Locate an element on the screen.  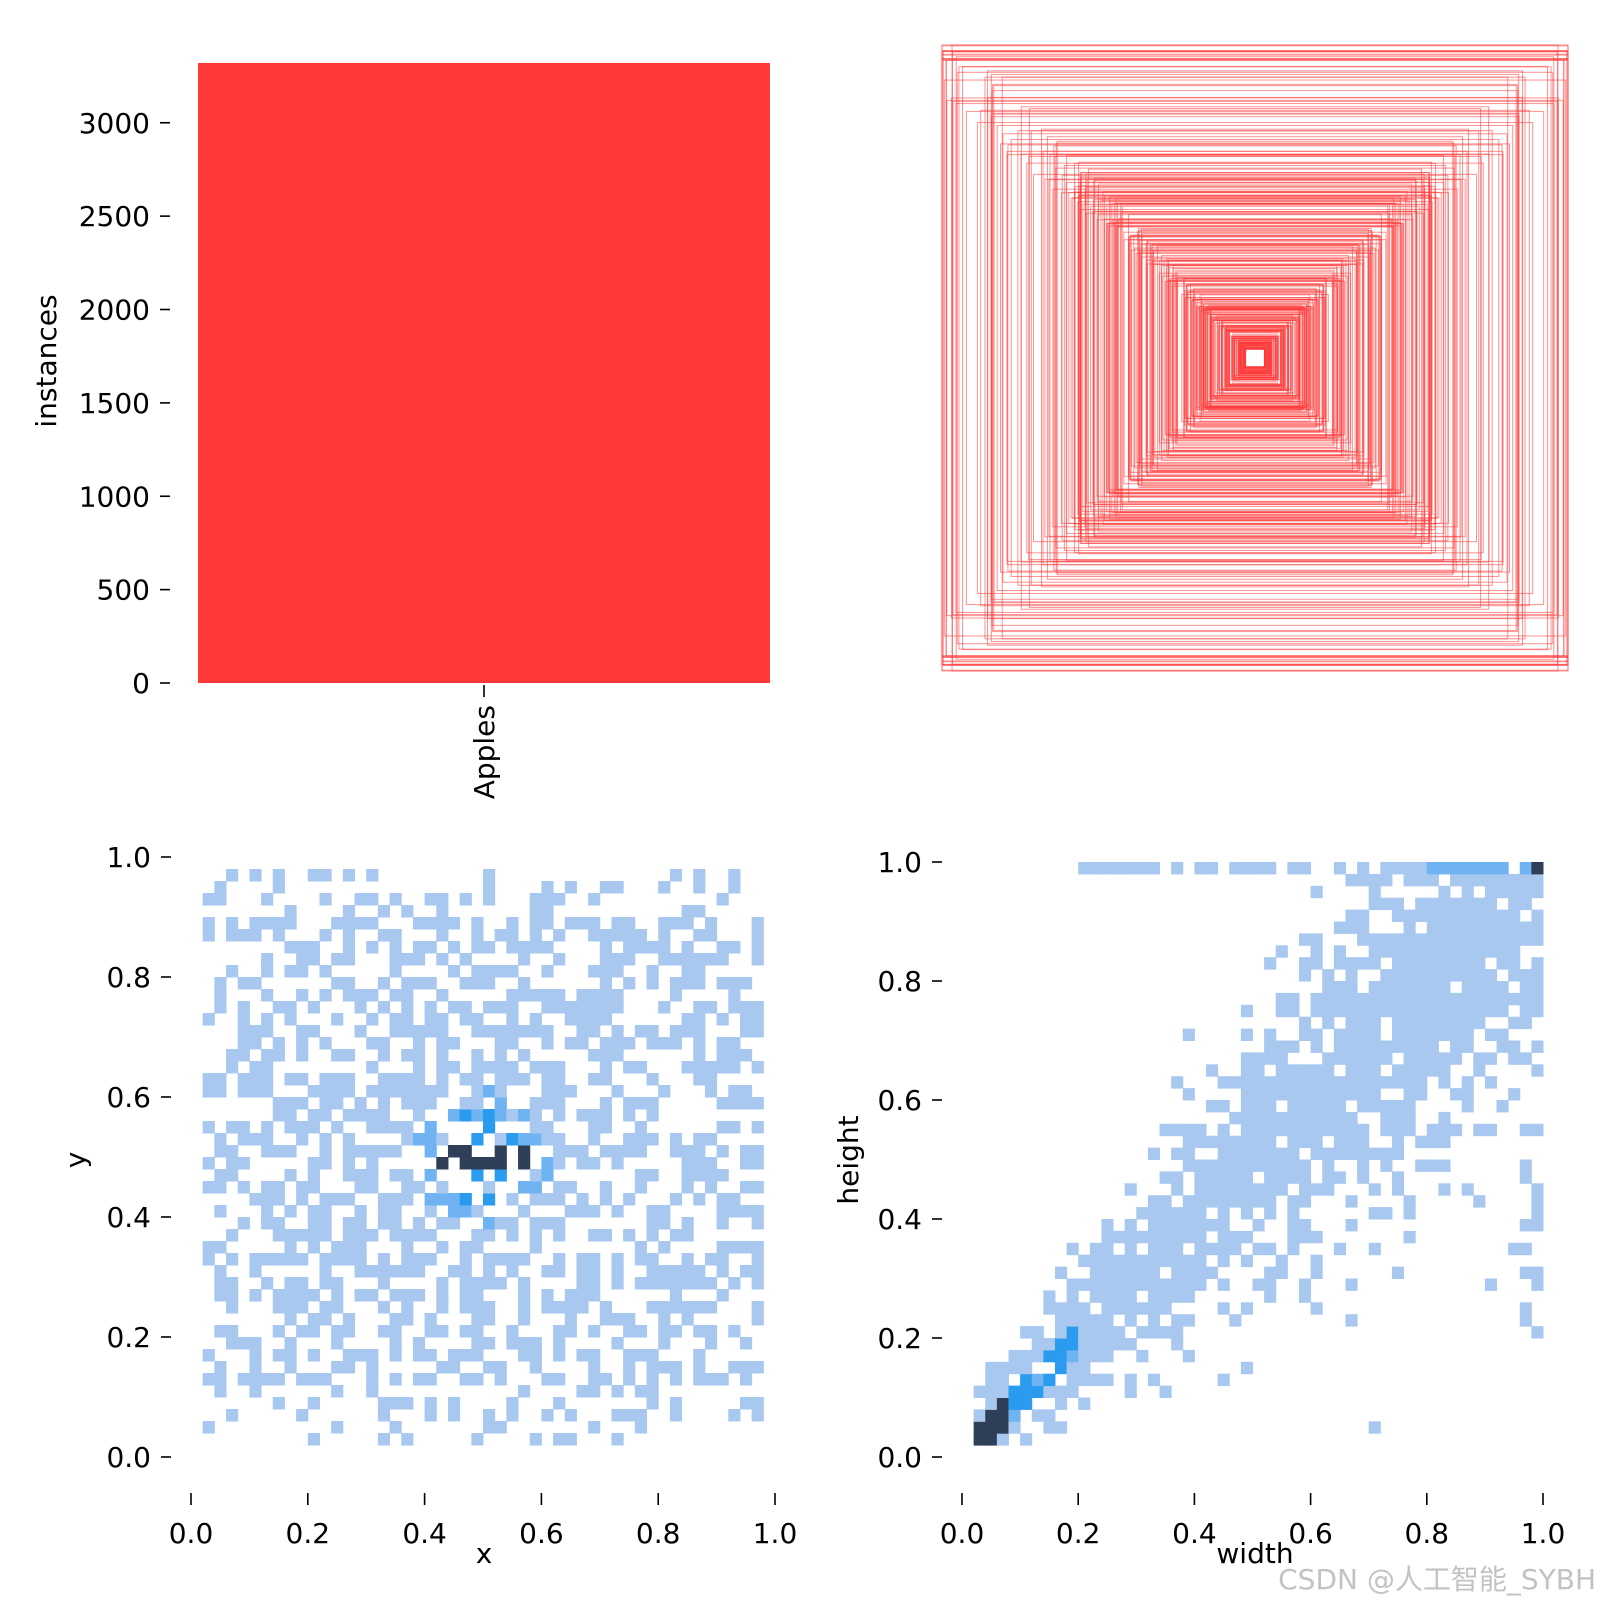
y-tick-label: 0.0 is located at coordinates (128, 1457).